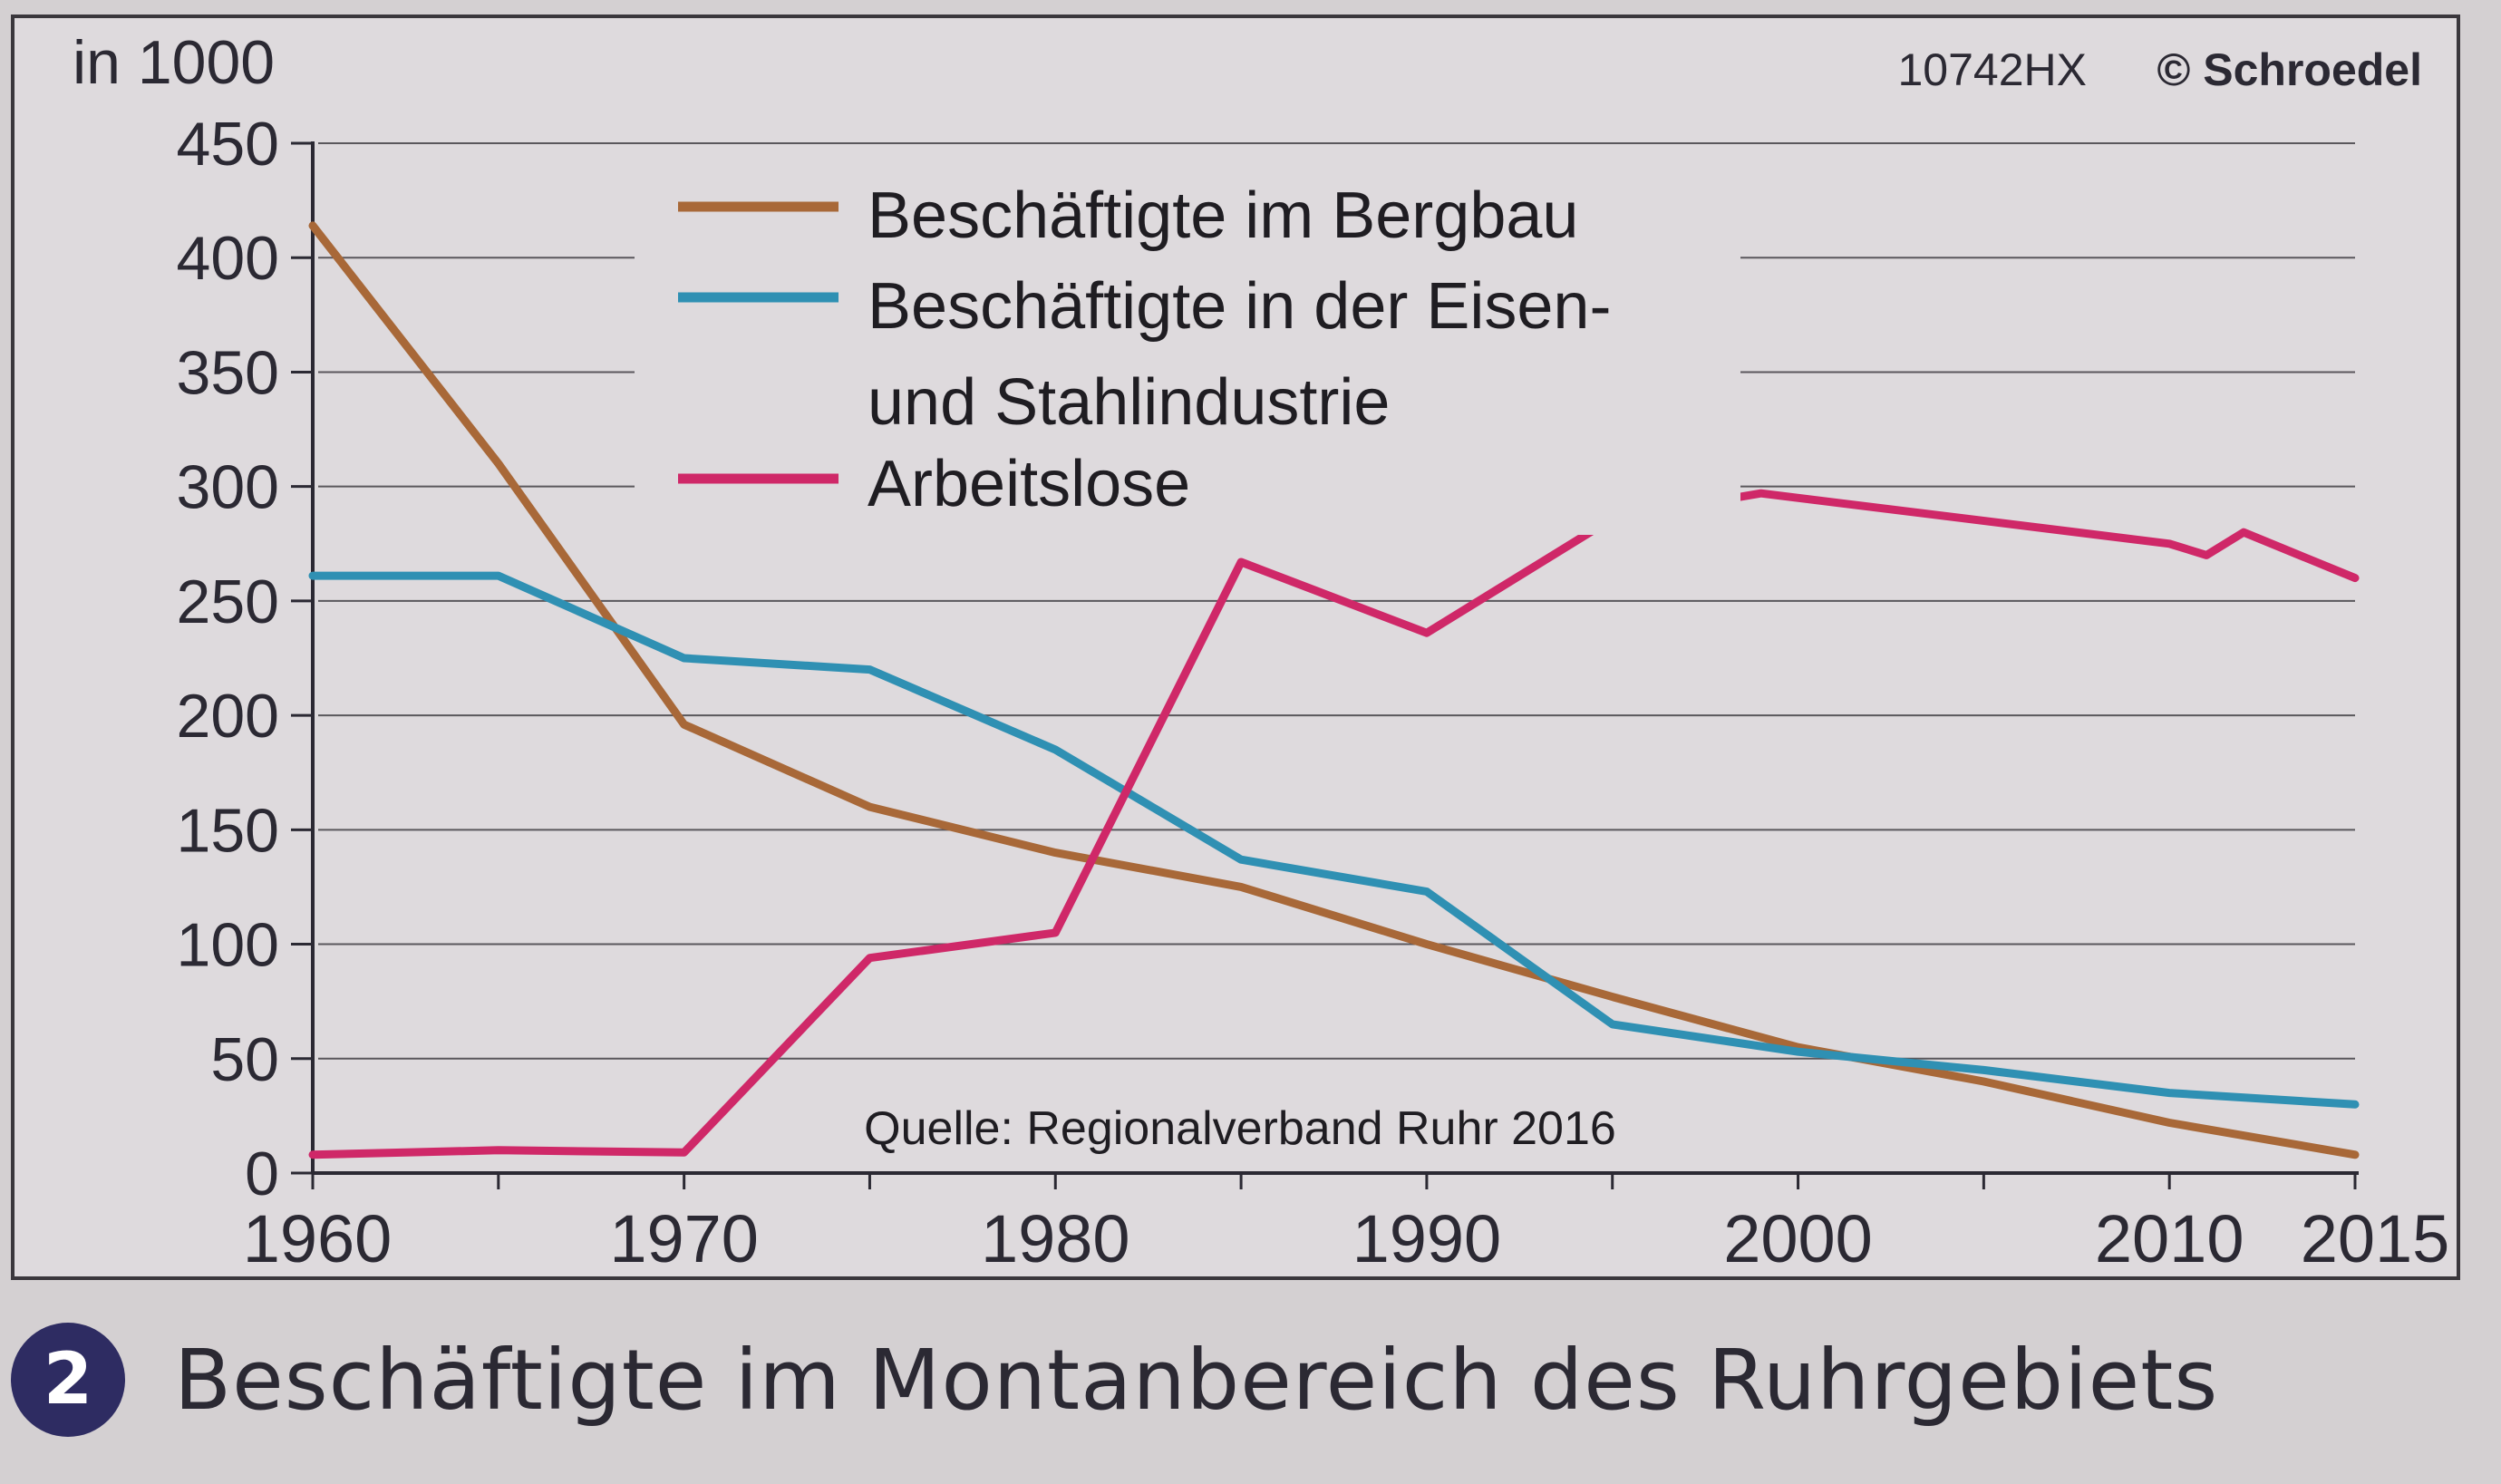 This screenshot has width=2501, height=1484. What do you see at coordinates (2207, 555) in the screenshot?
I see `data-point-s2-2011` at bounding box center [2207, 555].